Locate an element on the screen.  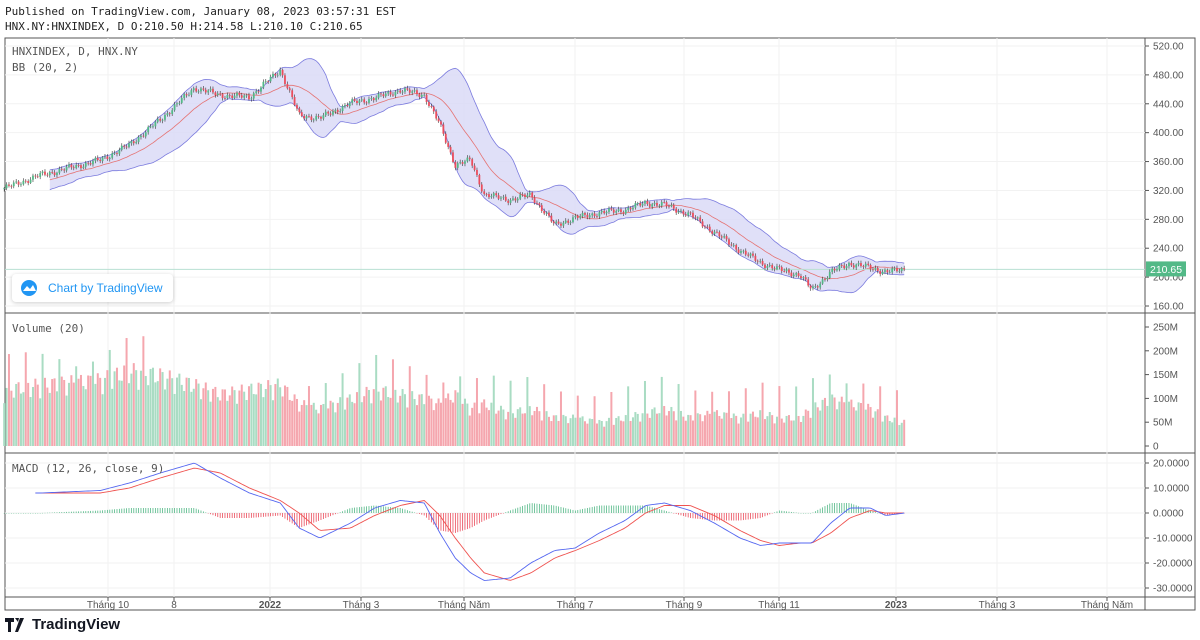
price-tick-label: 440.00 is located at coordinates (1168, 104).